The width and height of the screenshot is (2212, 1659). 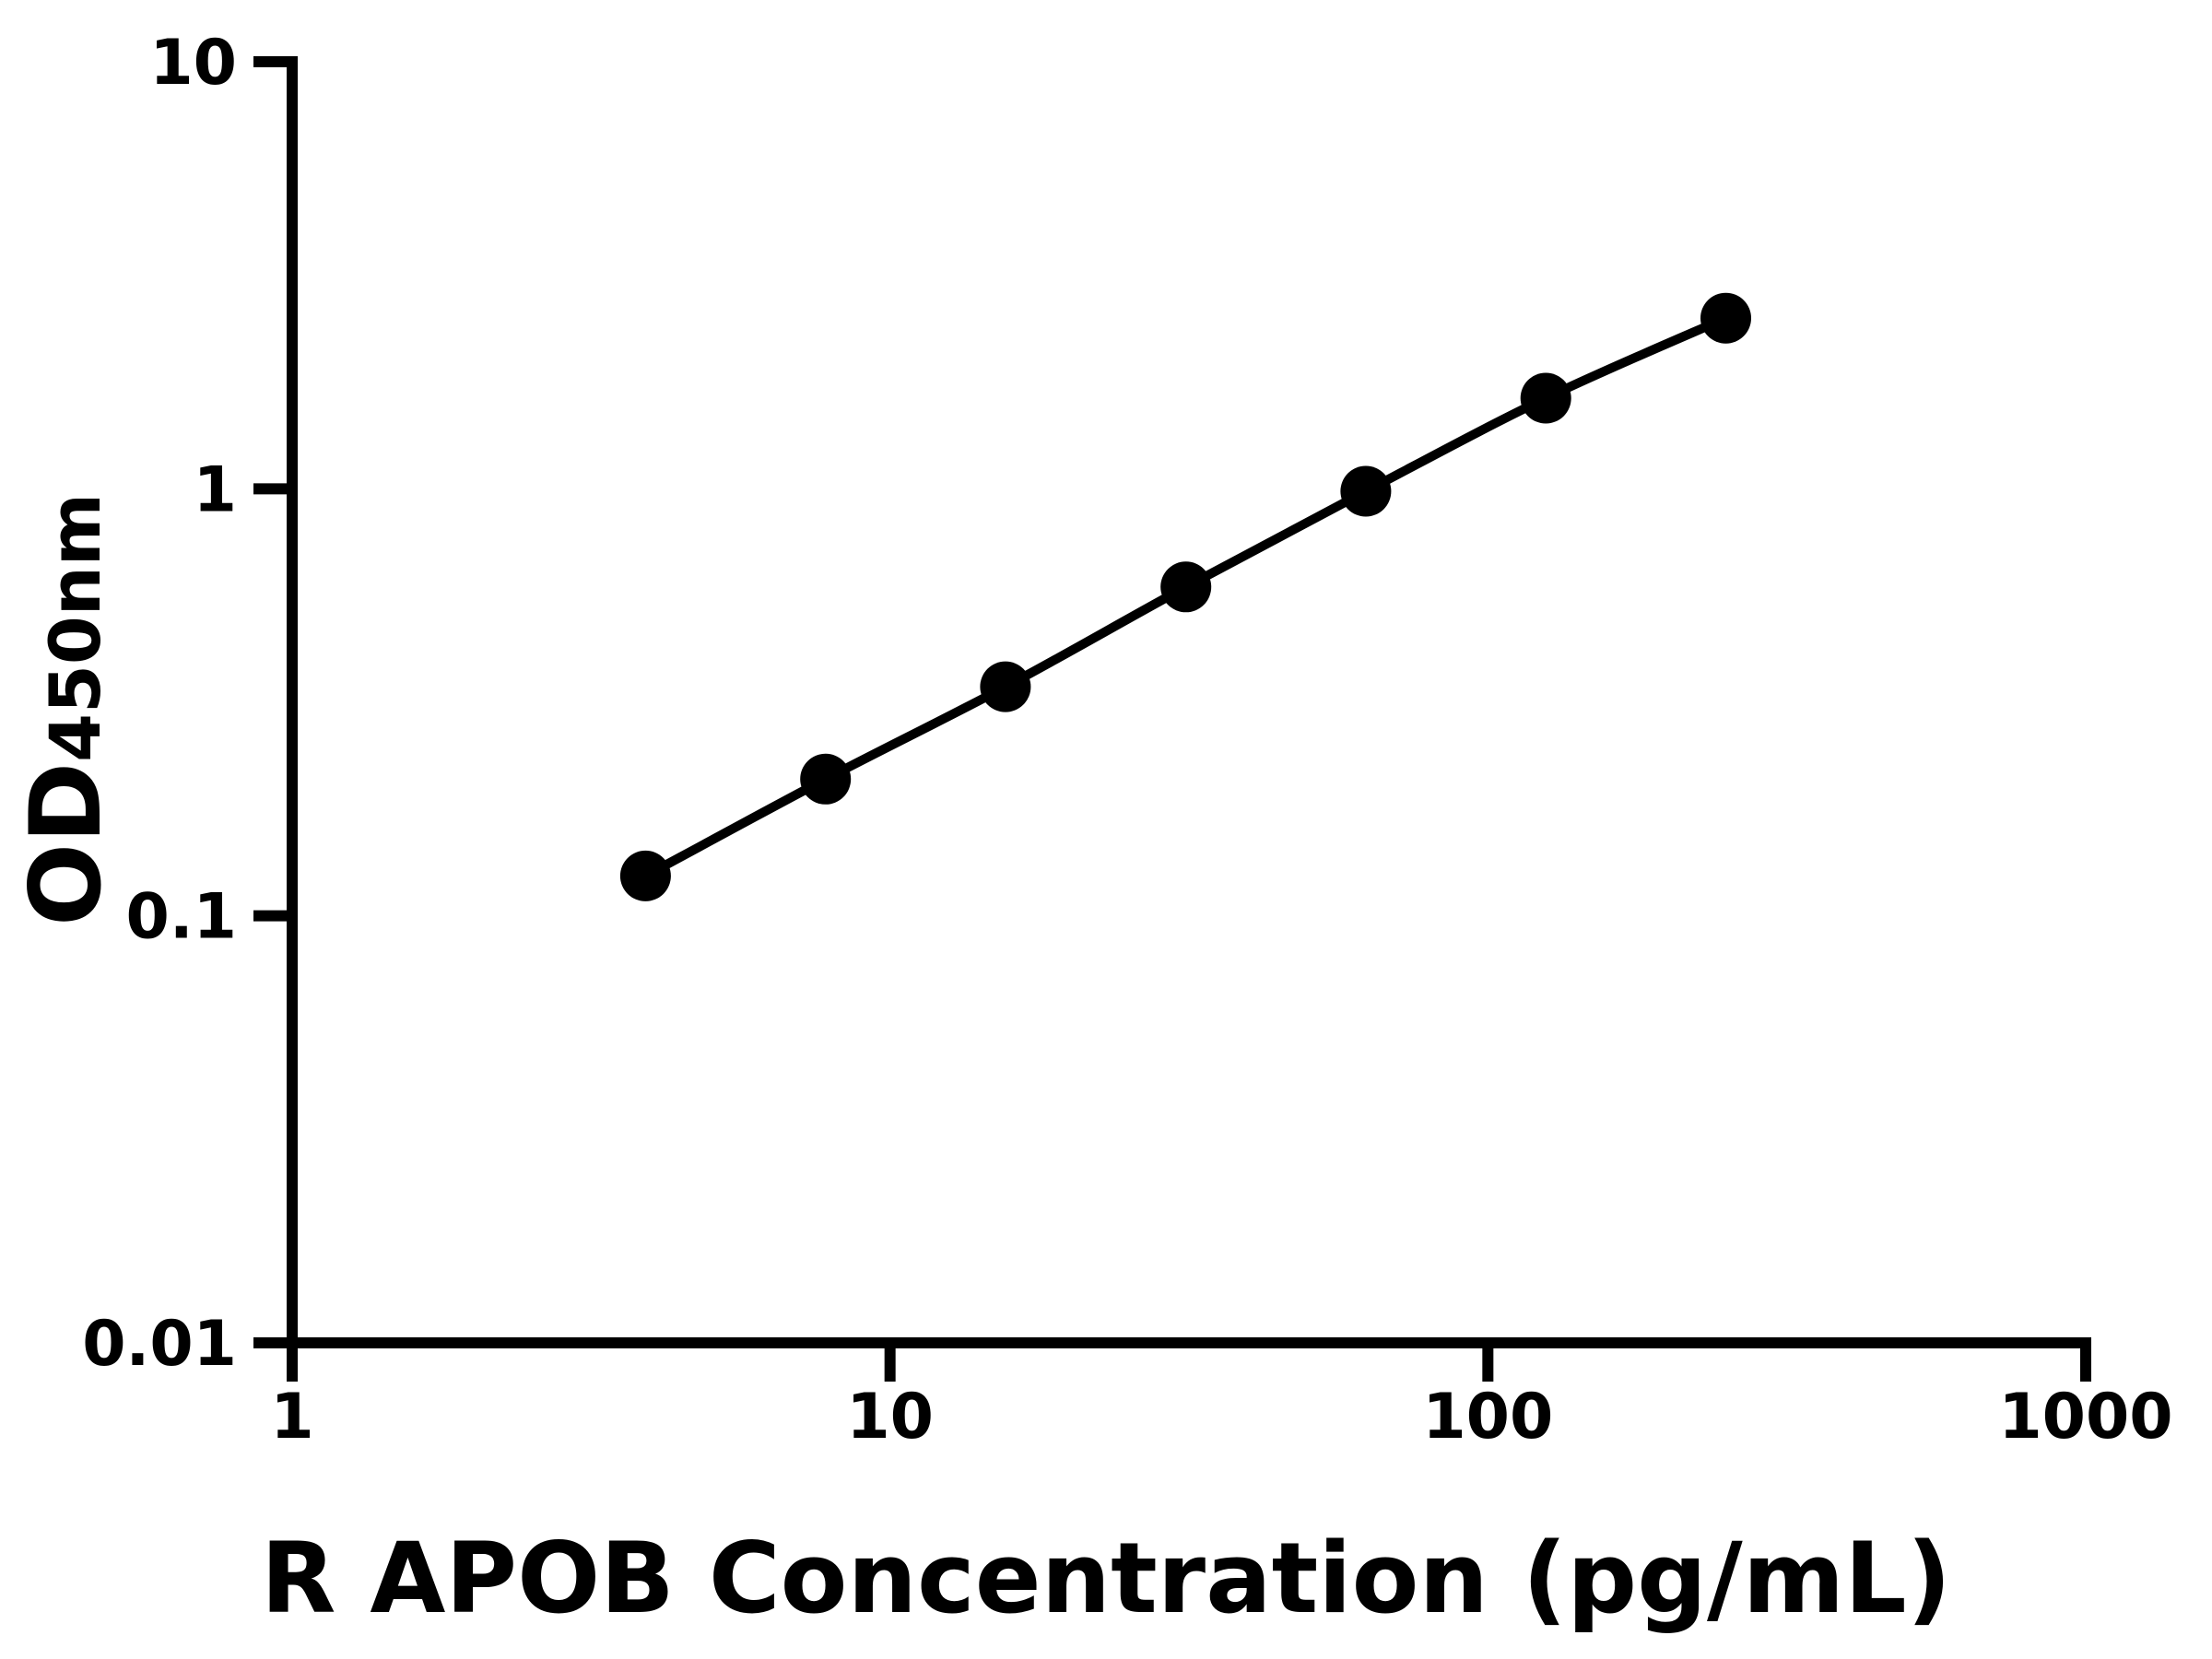 What do you see at coordinates (1487, 1417) in the screenshot?
I see `x-tick-label: 100` at bounding box center [1487, 1417].